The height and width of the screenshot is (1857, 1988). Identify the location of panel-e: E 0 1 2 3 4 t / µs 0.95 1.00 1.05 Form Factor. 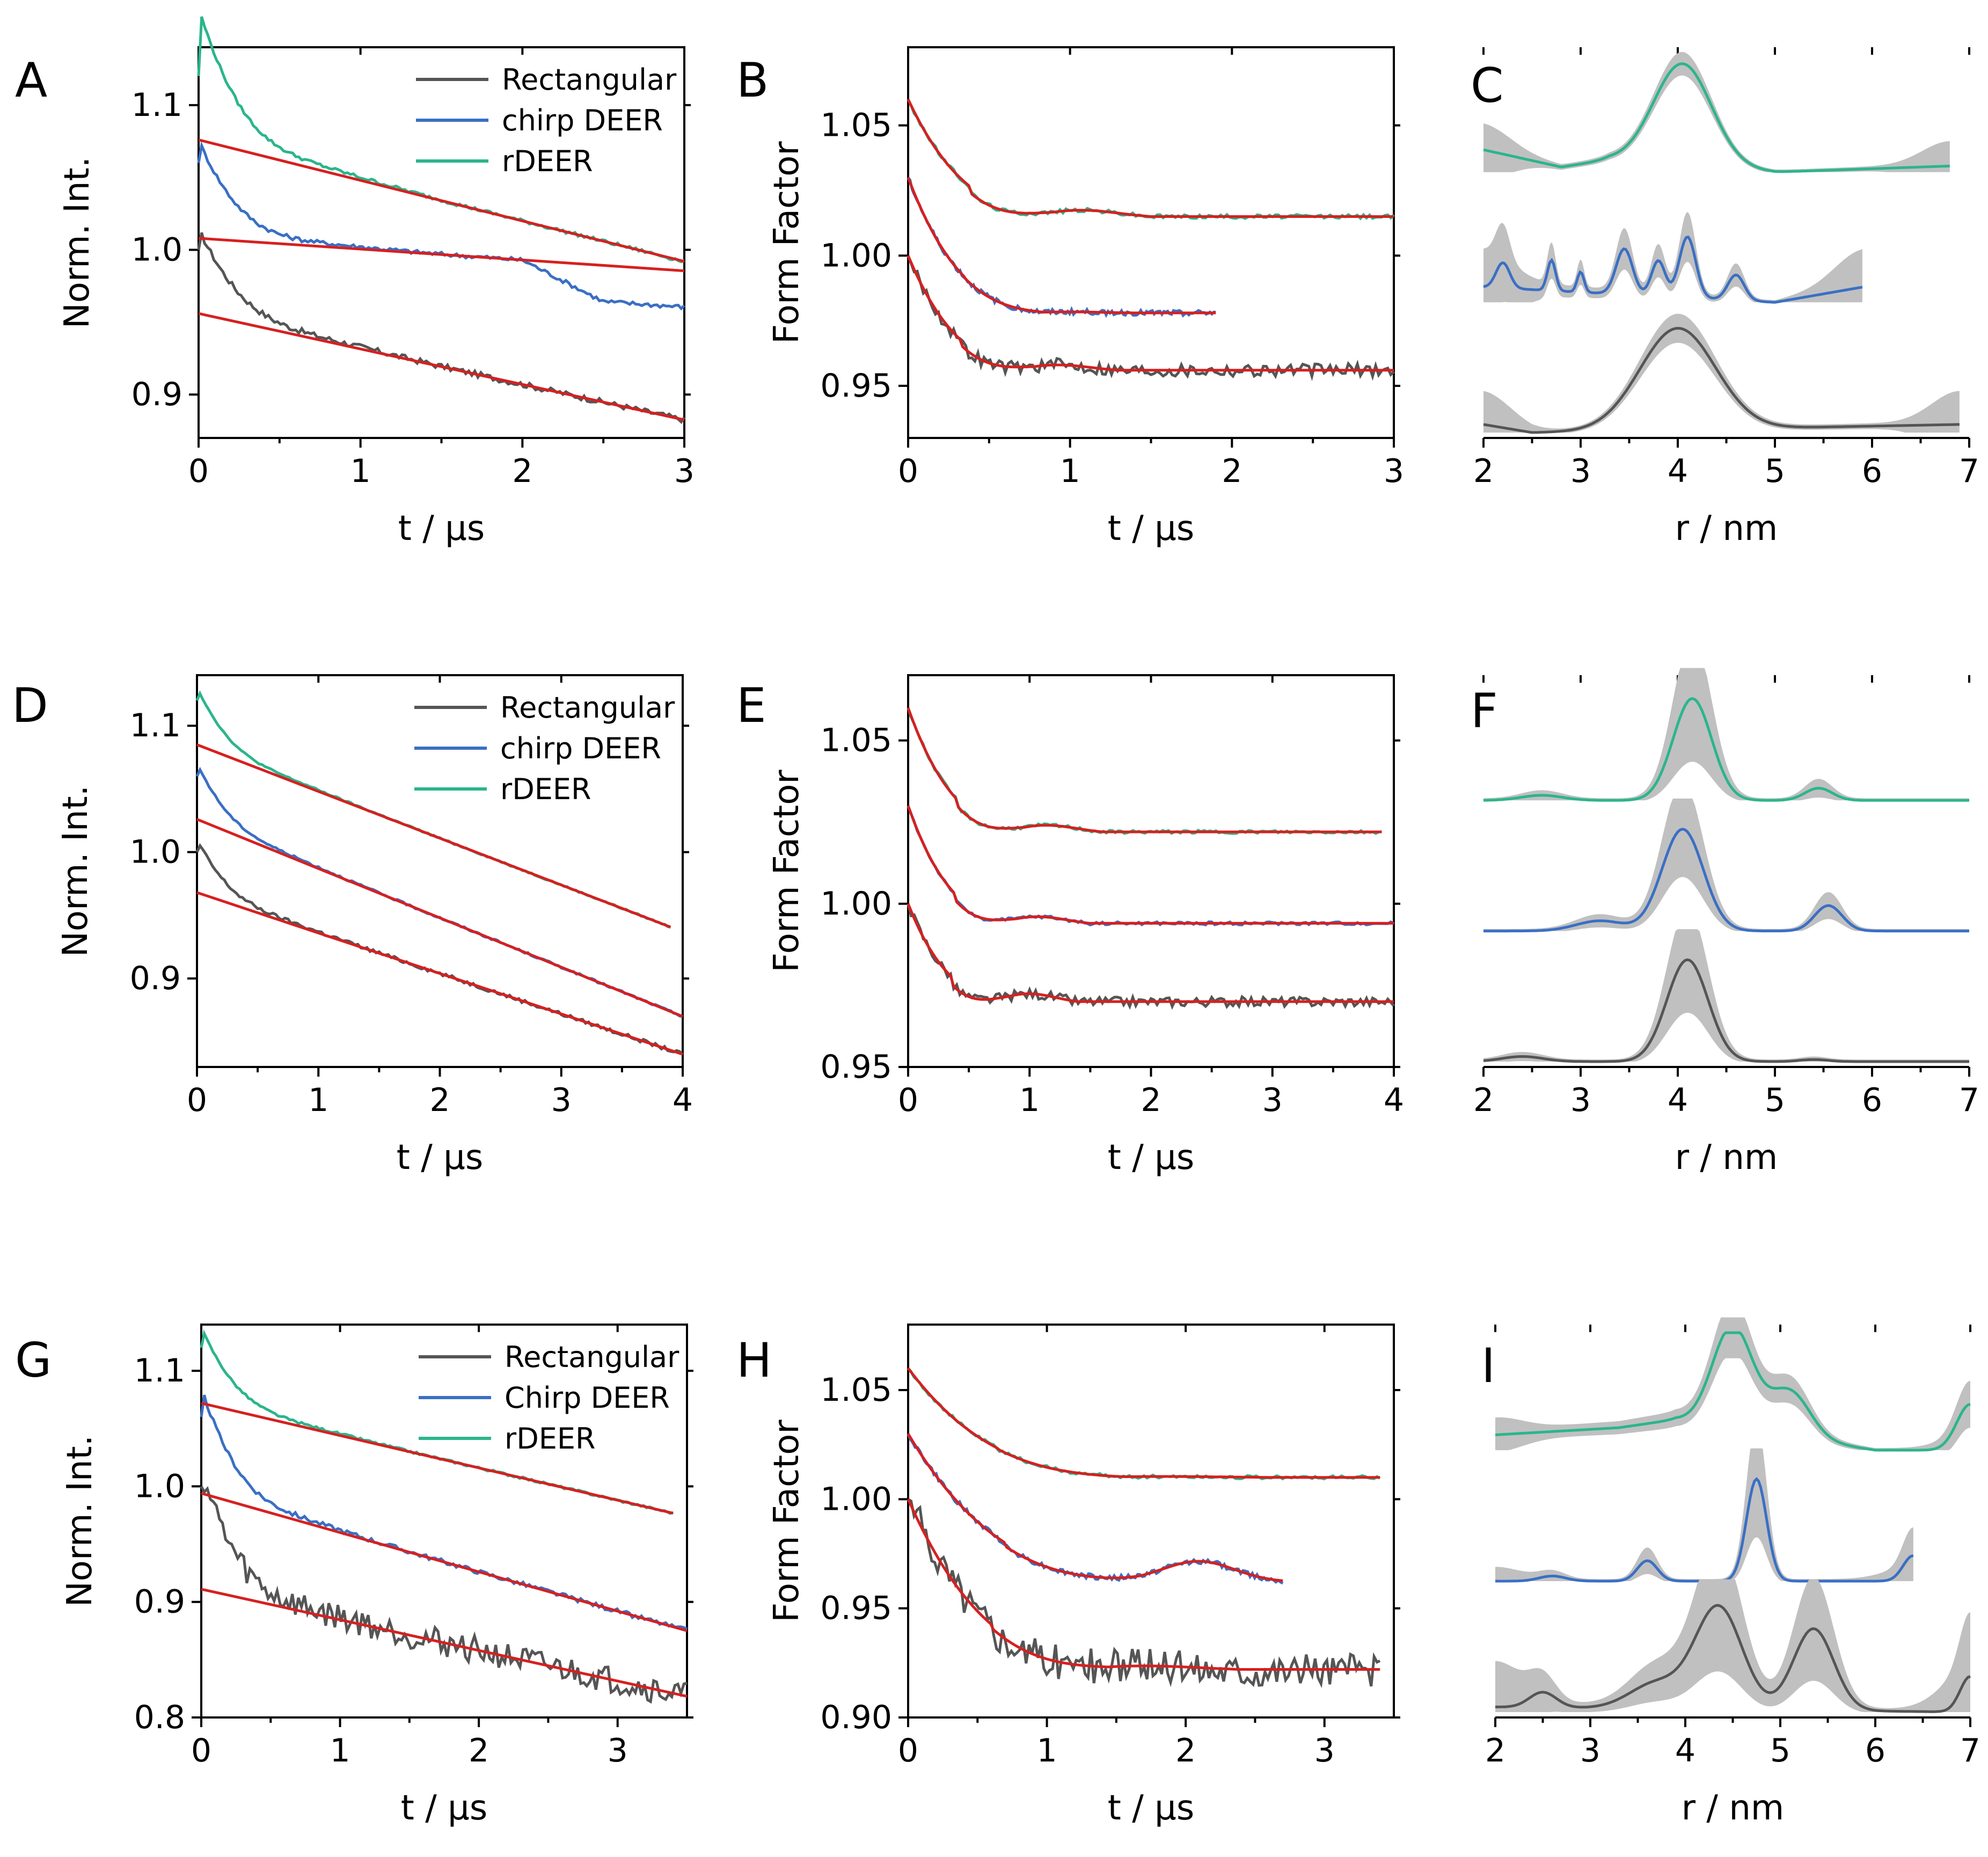
(1070, 926).